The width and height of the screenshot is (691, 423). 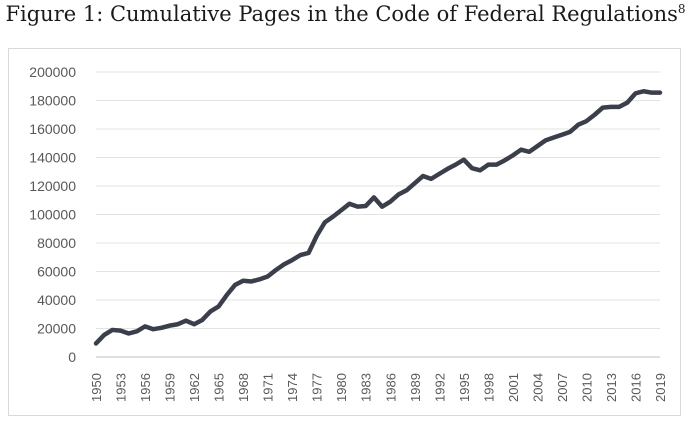 I want to click on x-tick-label: 1953, so click(x=121, y=387).